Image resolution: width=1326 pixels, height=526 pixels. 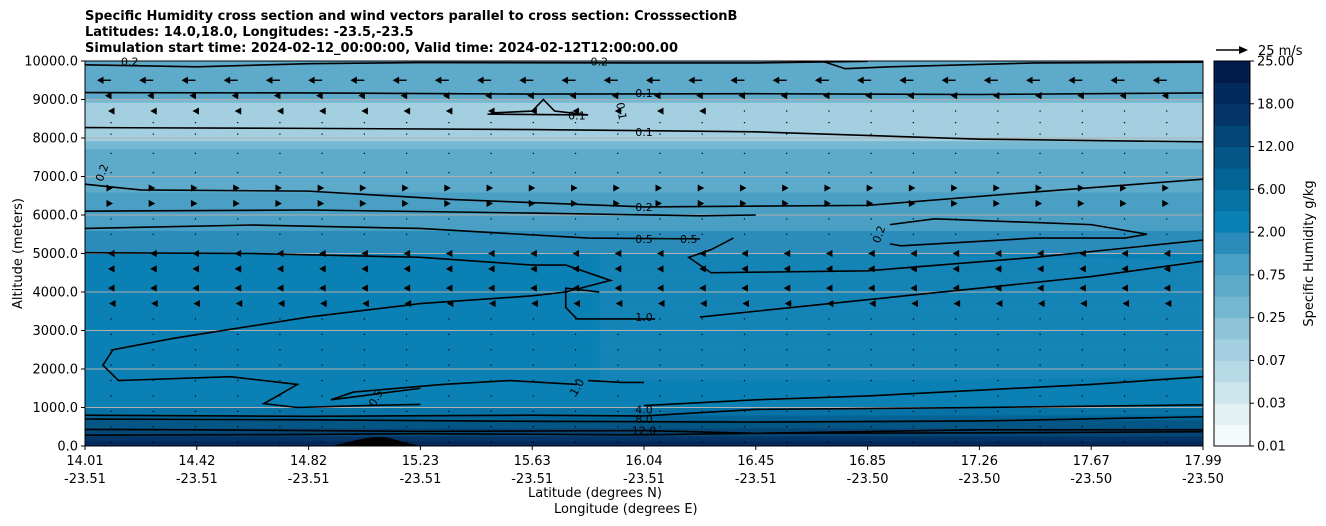 What do you see at coordinates (1309, 253) in the screenshot?
I see `colorbar-label: Specific Humidity g/kg` at bounding box center [1309, 253].